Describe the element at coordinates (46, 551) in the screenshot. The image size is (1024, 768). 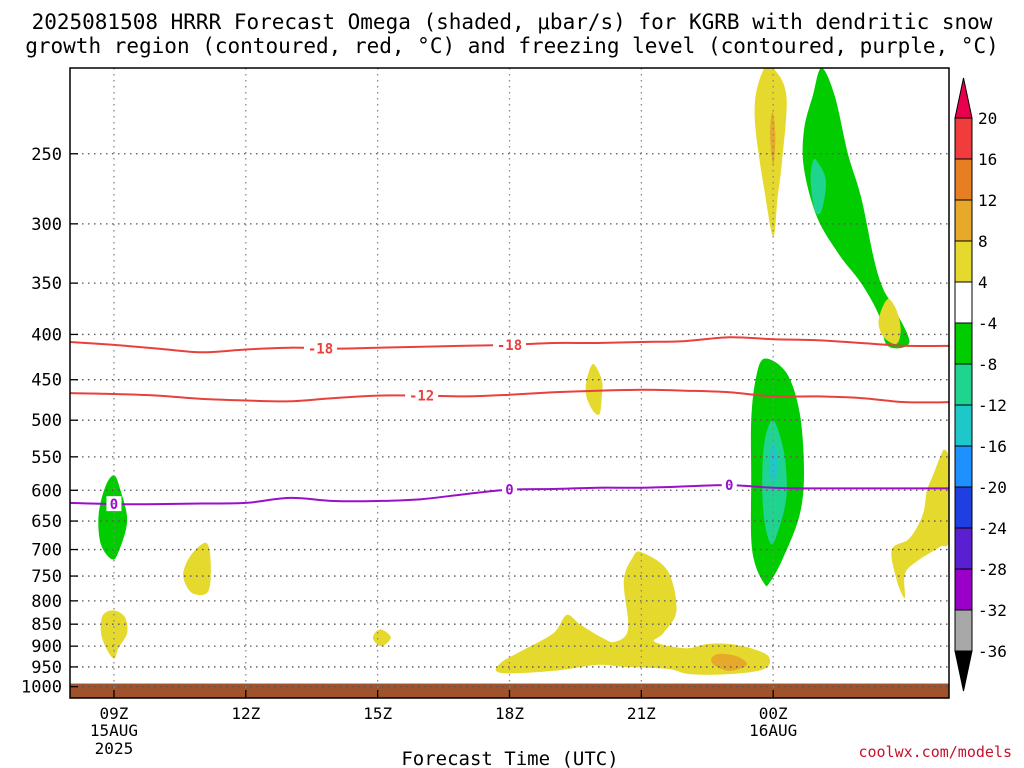
I see `y-tick-label: 700` at that location.